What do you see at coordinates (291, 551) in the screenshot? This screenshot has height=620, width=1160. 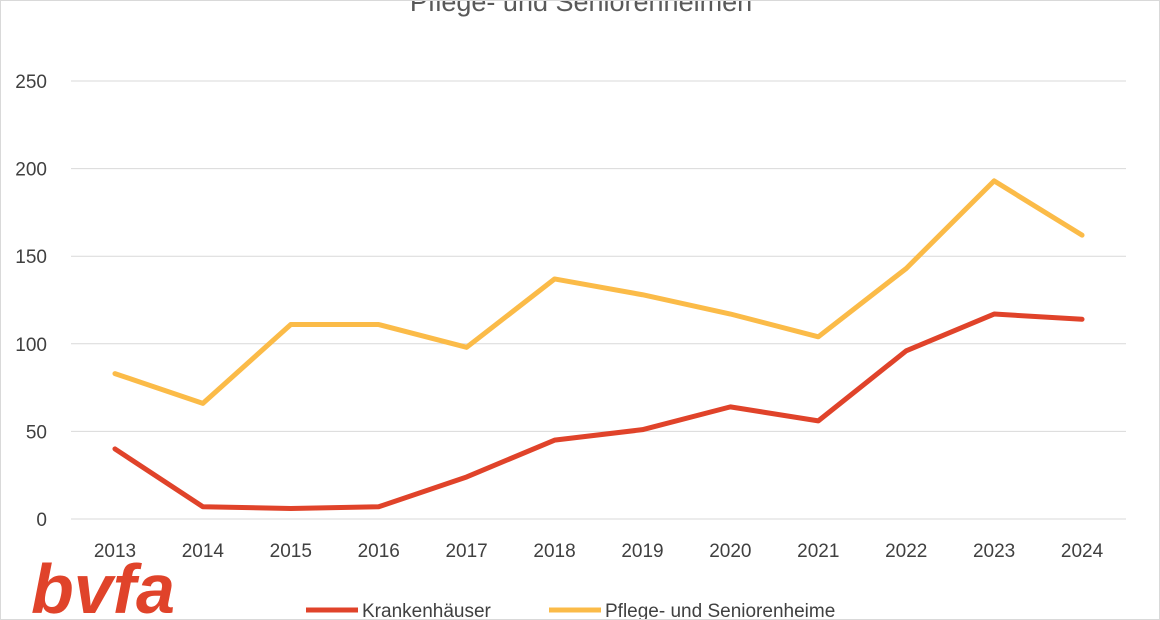 I see `x-tick-label: 2015` at bounding box center [291, 551].